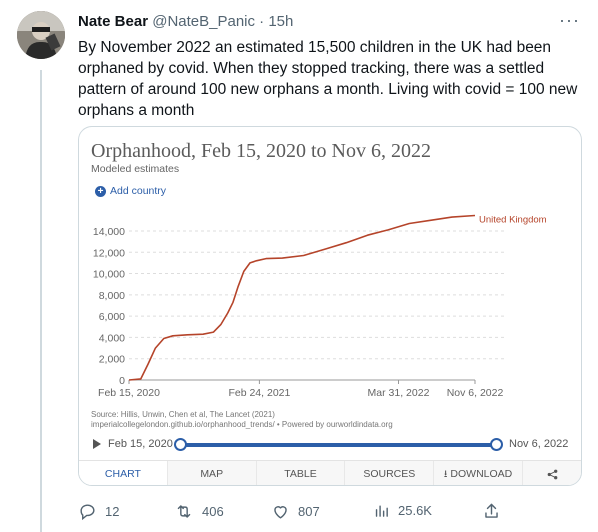 Image resolution: width=598 pixels, height=532 pixels. I want to click on like-count: 807, so click(309, 511).